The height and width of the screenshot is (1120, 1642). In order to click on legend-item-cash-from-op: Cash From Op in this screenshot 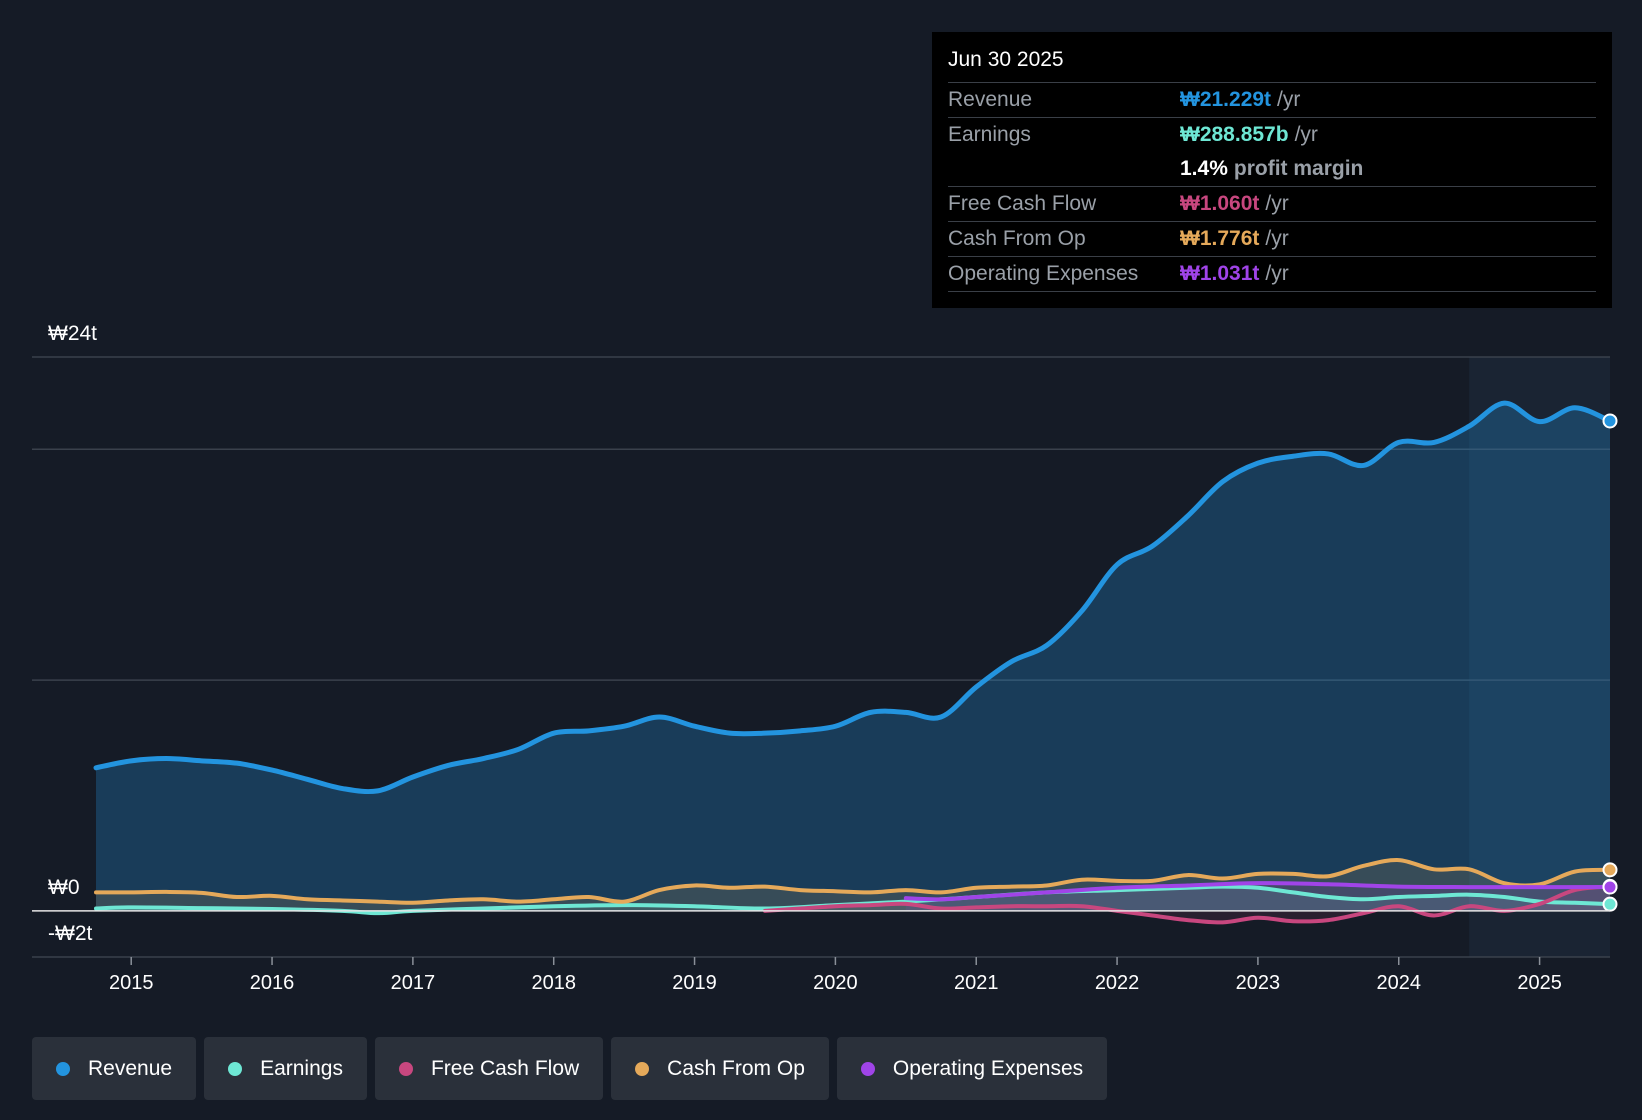, I will do `click(720, 1068)`.